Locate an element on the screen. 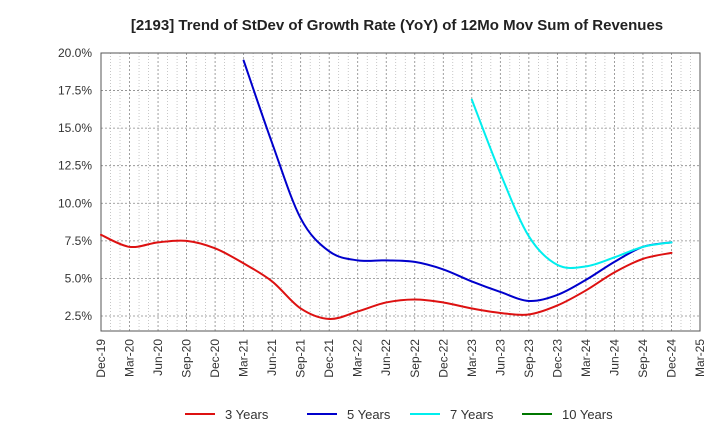 This screenshot has width=720, height=440. x-tick-label: Dec-19 is located at coordinates (101, 358).